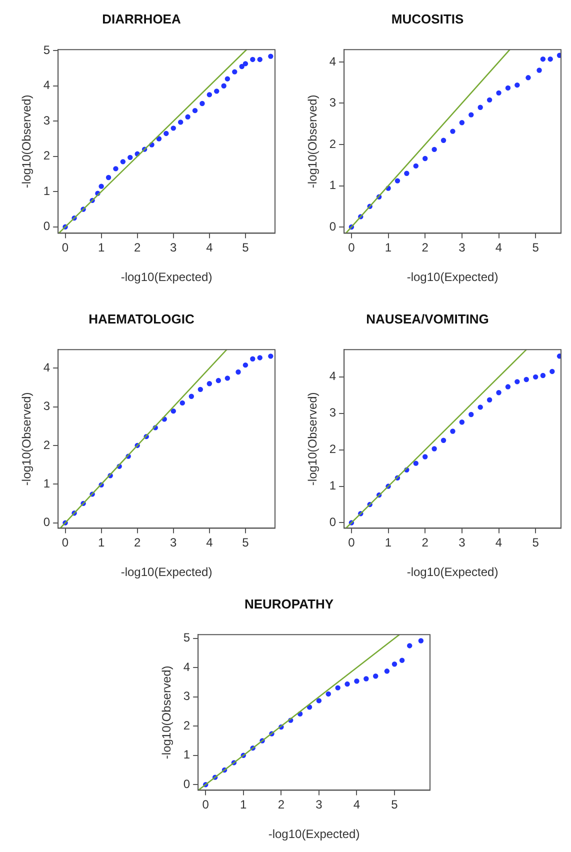  What do you see at coordinates (427, 18) in the screenshot?
I see `chart-title: MUCOSITIS` at bounding box center [427, 18].